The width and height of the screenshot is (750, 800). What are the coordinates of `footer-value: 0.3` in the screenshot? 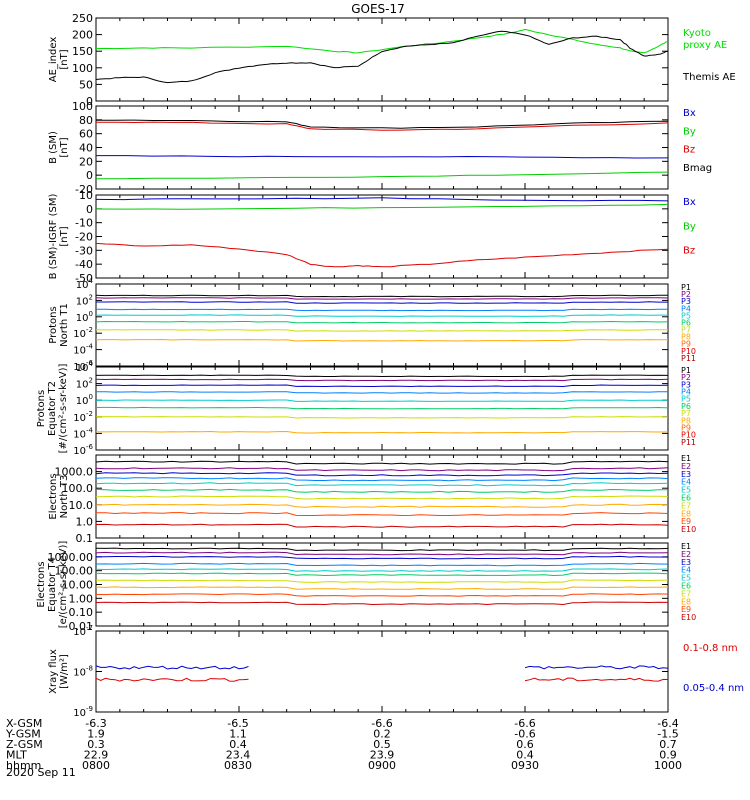 It's located at (96, 744).